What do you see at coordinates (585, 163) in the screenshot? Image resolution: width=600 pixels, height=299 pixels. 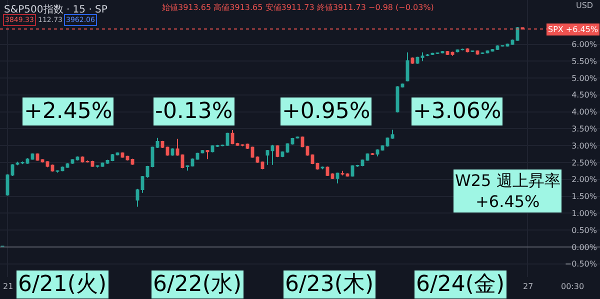 I see `y-tick-label: 2.50%` at bounding box center [585, 163].